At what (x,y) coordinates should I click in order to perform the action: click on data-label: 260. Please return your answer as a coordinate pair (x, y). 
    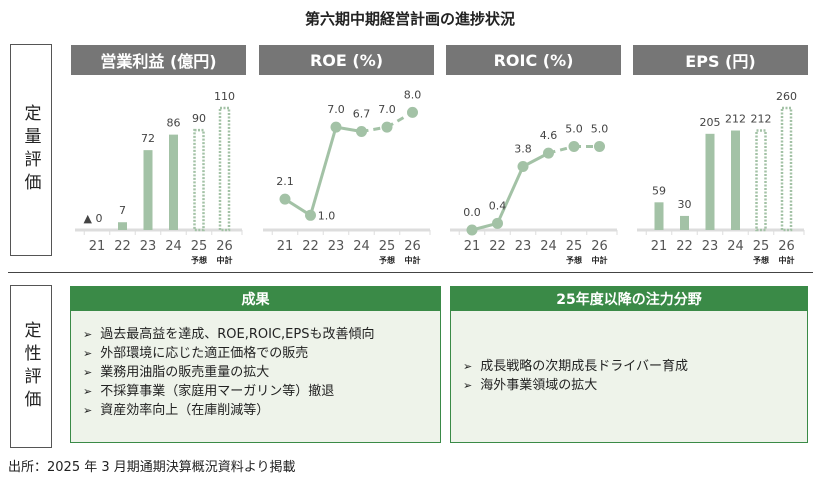
    Looking at the image, I should click on (786, 96).